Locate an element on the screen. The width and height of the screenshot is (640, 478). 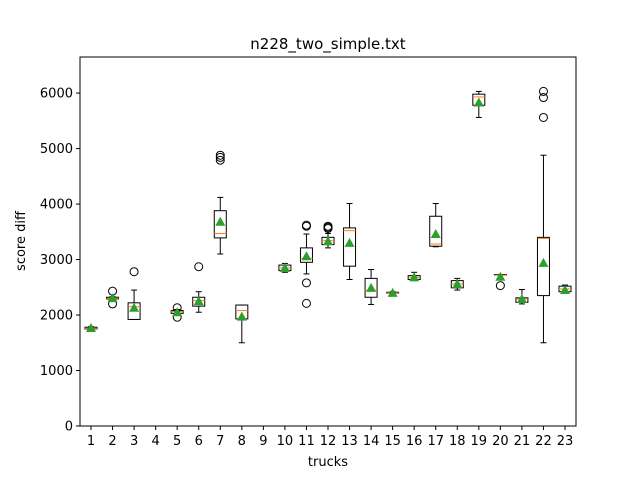
x-tick-label: 4 is located at coordinates (155, 441).